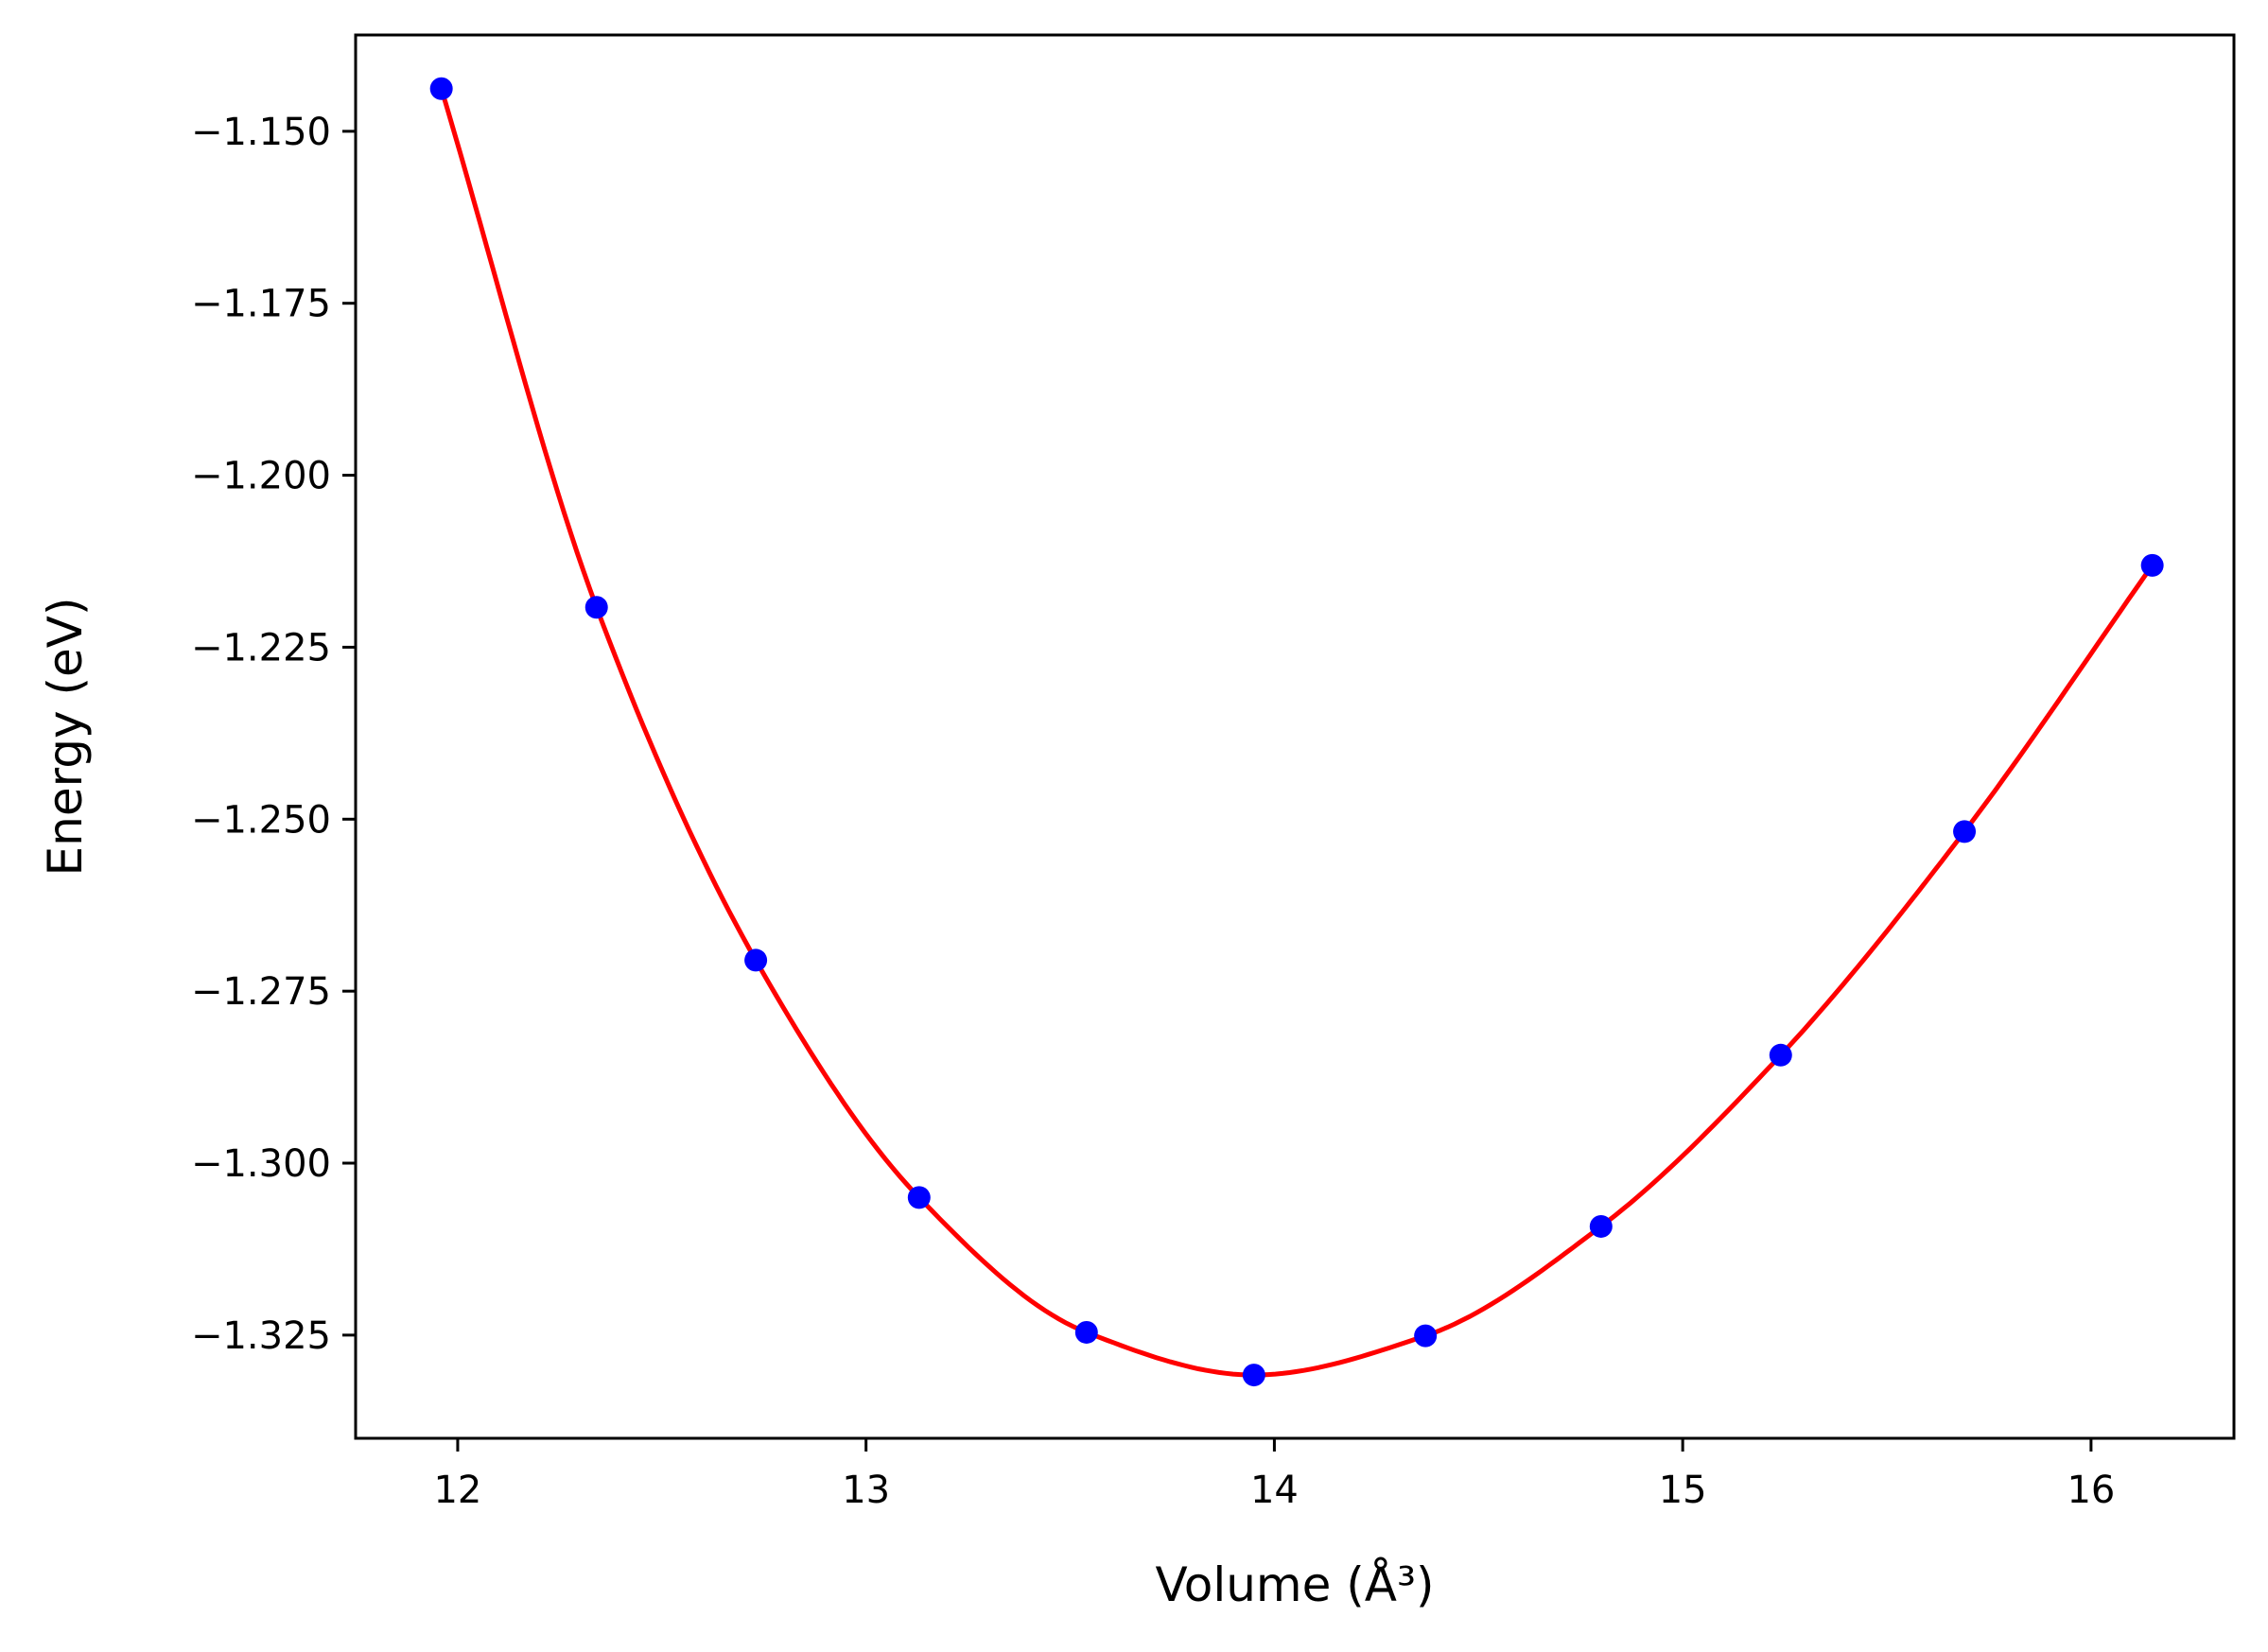 This screenshot has height=1652, width=2268. Describe the element at coordinates (261, 648) in the screenshot. I see `y-tick-label: −1.225` at that location.